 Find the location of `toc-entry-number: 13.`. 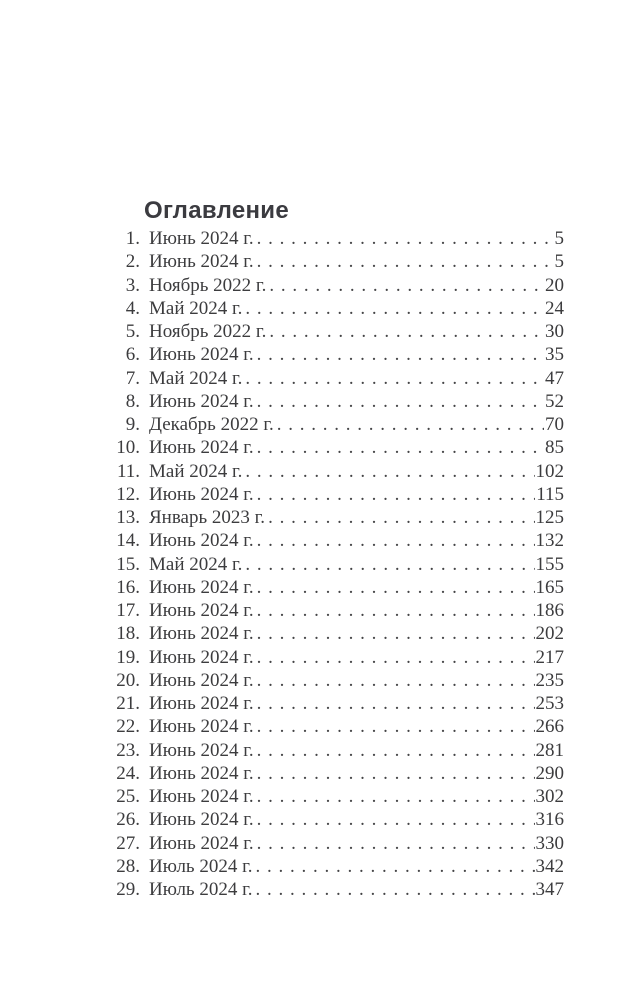

toc-entry-number: 13. is located at coordinates (128, 517).